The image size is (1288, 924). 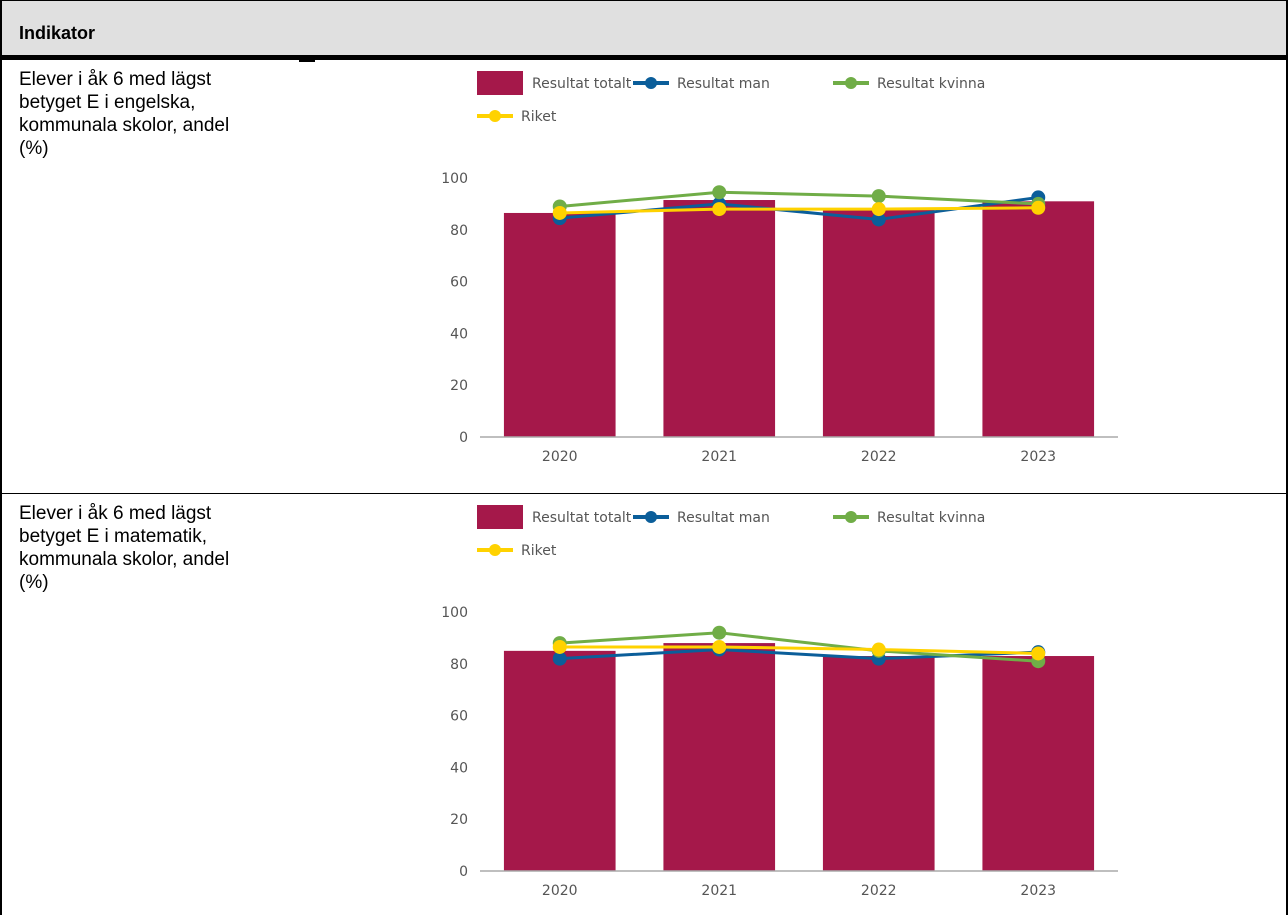 What do you see at coordinates (644, 30) in the screenshot?
I see `table-header: Indikator` at bounding box center [644, 30].